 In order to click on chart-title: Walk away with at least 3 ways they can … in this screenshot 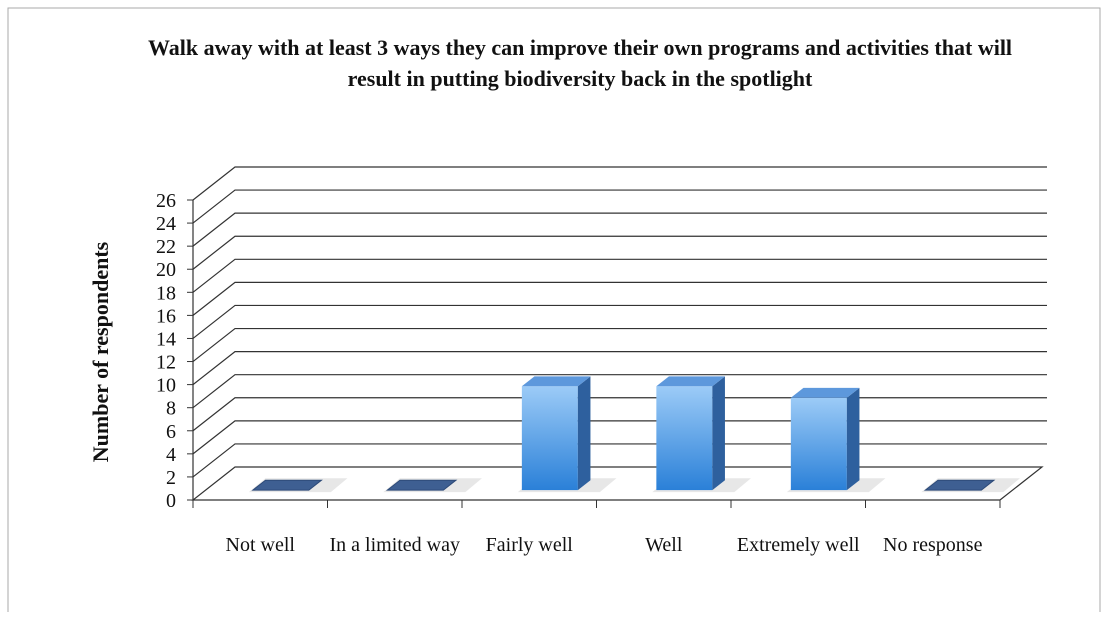, I will do `click(580, 63)`.